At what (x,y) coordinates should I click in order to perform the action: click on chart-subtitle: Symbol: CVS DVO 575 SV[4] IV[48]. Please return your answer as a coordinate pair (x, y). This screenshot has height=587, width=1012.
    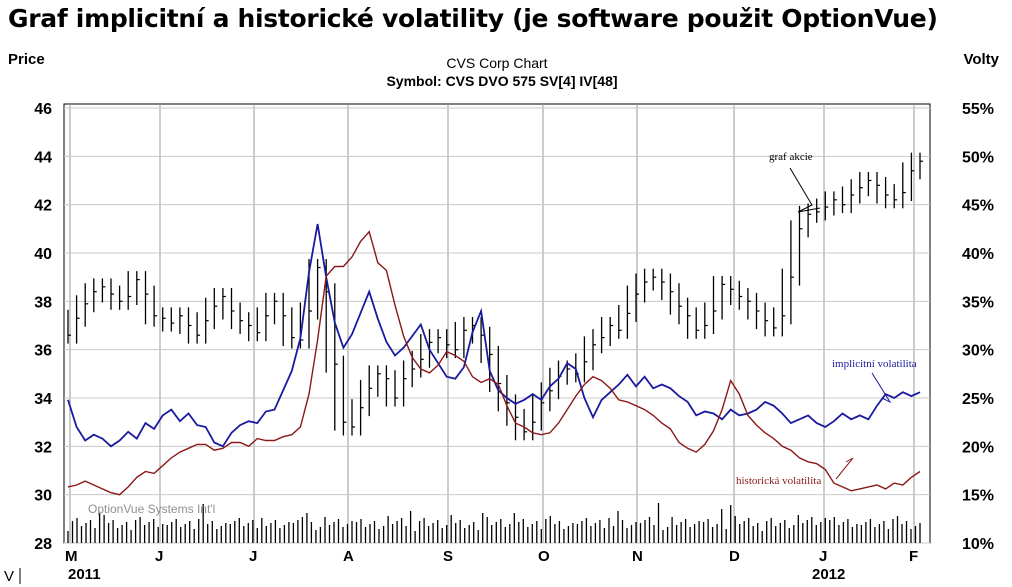
    Looking at the image, I should click on (501, 81).